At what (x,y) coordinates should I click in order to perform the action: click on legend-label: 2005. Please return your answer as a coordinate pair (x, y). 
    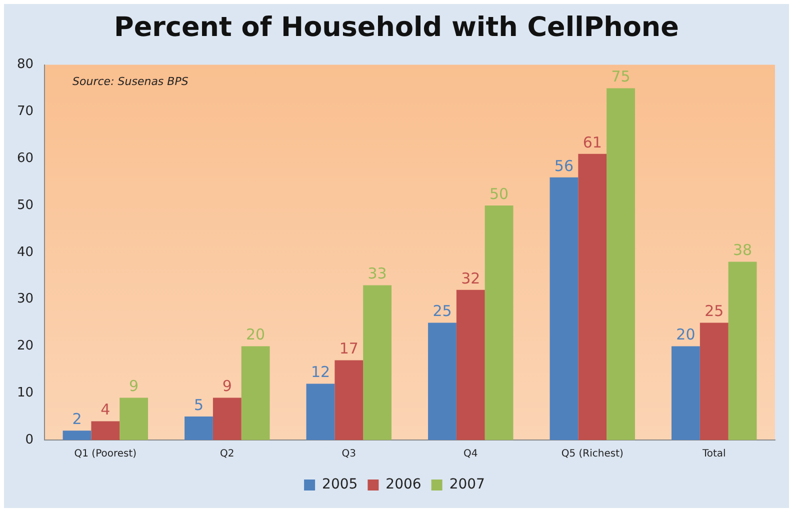
    Looking at the image, I should click on (340, 484).